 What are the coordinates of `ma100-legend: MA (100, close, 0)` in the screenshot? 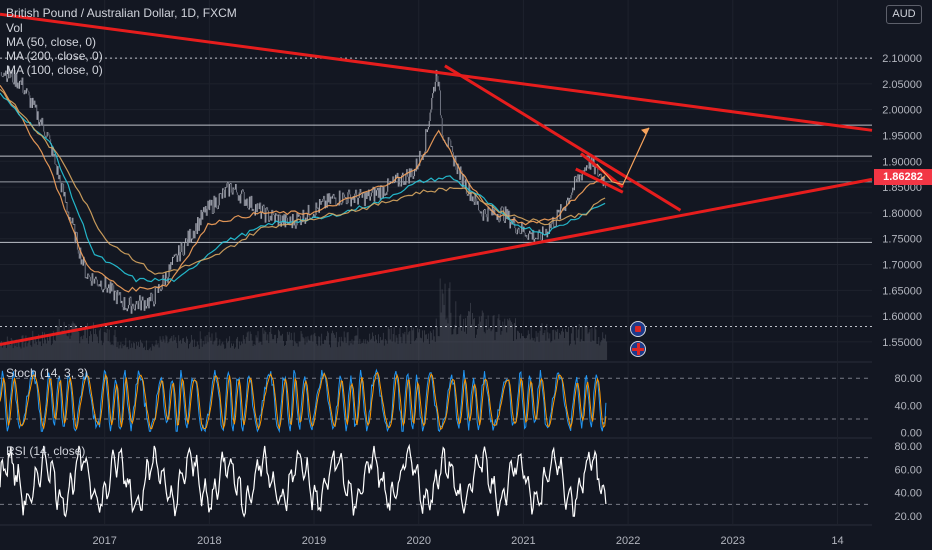 It's located at (54, 70).